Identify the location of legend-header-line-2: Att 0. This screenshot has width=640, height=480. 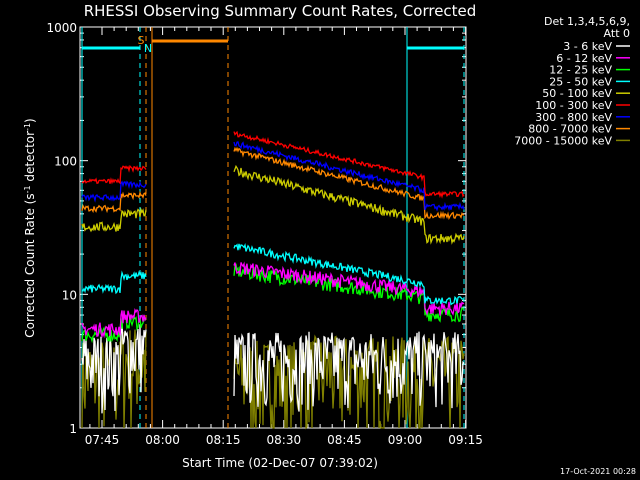
(617, 33).